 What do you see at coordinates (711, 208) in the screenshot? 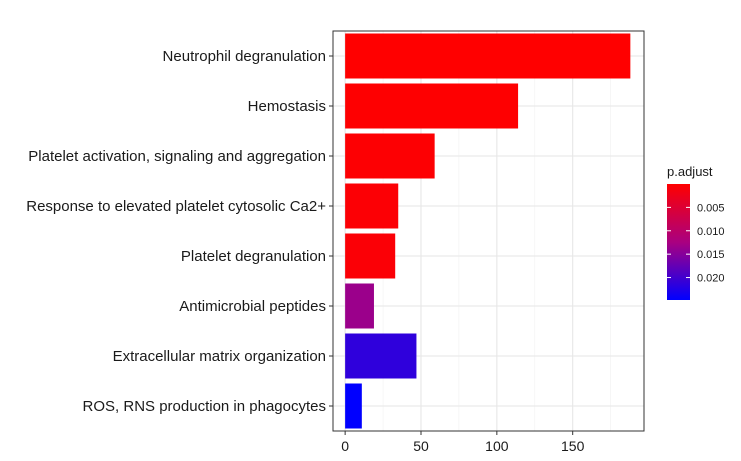
I see `legend-tick-label: 0.005` at bounding box center [711, 208].